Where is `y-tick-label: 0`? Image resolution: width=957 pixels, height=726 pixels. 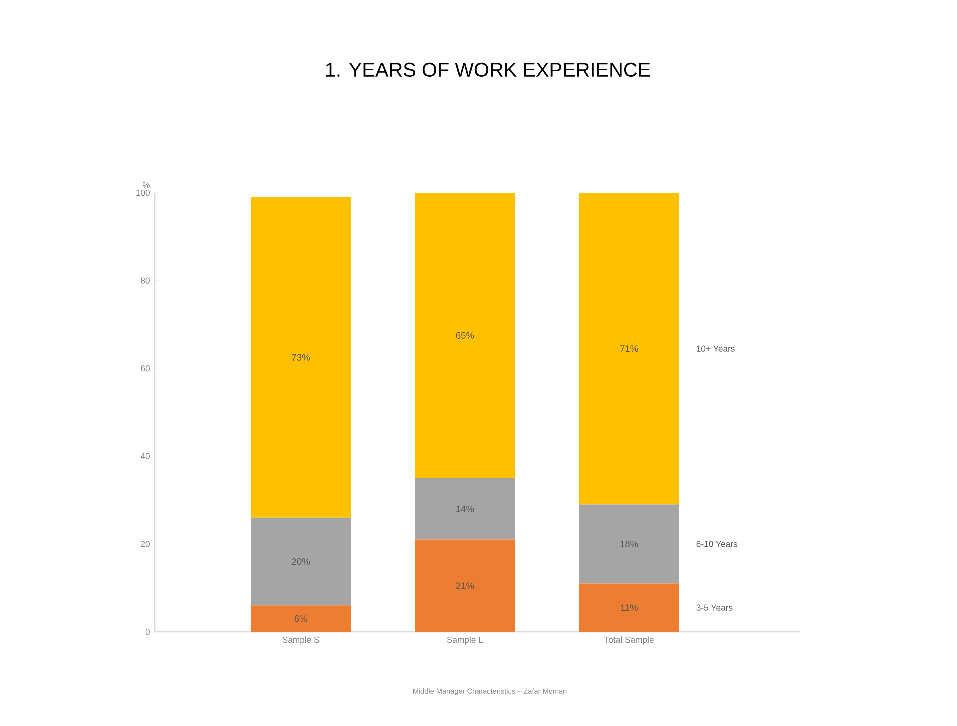 y-tick-label: 0 is located at coordinates (148, 632).